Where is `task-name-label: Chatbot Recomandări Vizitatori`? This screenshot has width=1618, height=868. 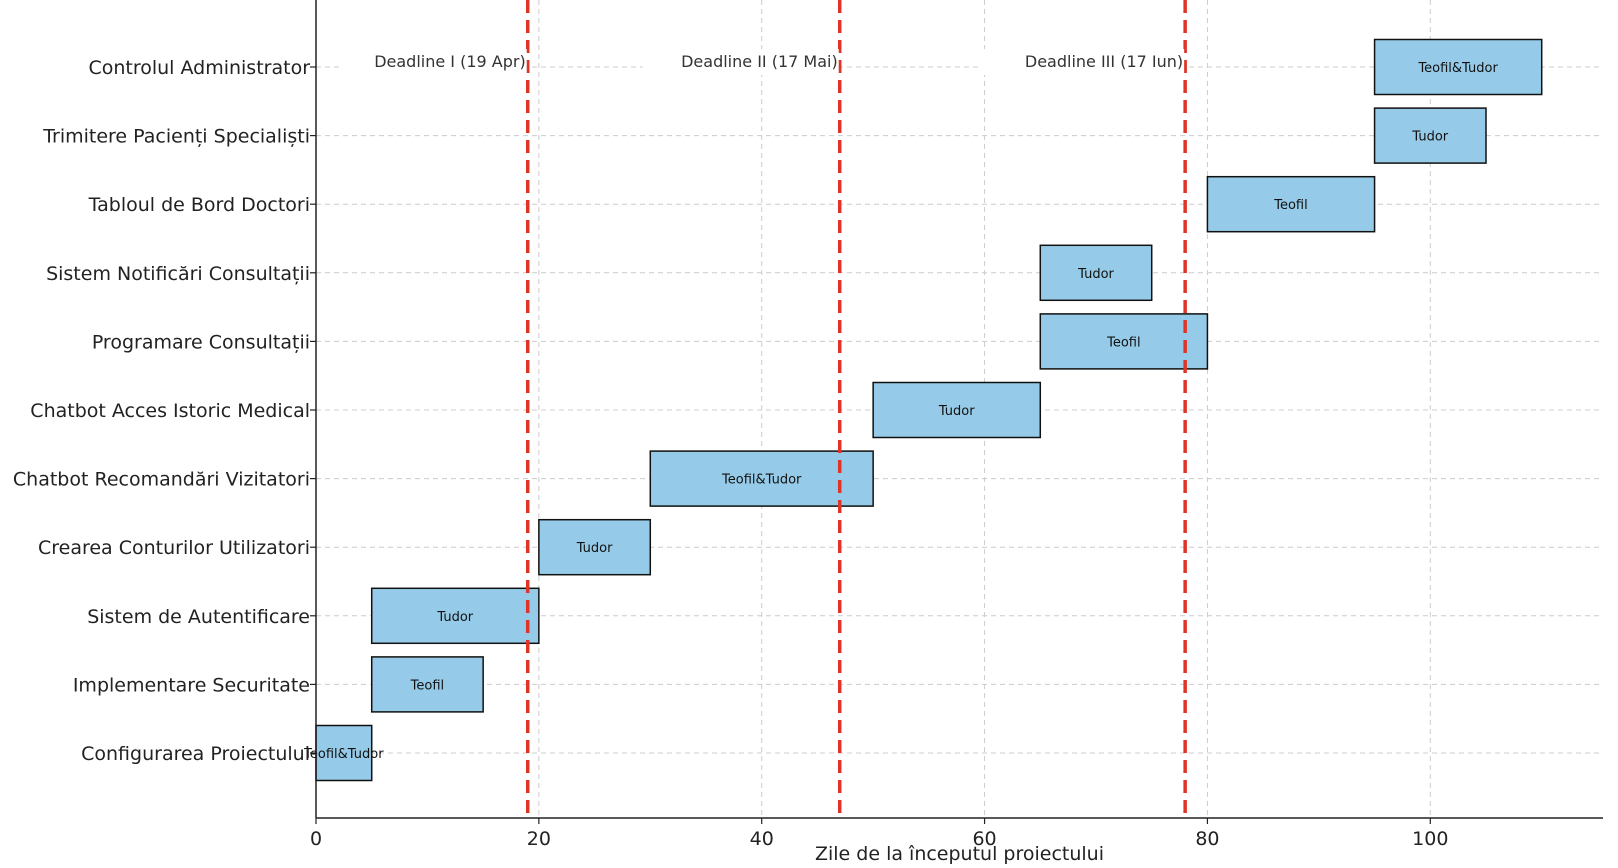 task-name-label: Chatbot Recomandări Vizitatori is located at coordinates (161, 480).